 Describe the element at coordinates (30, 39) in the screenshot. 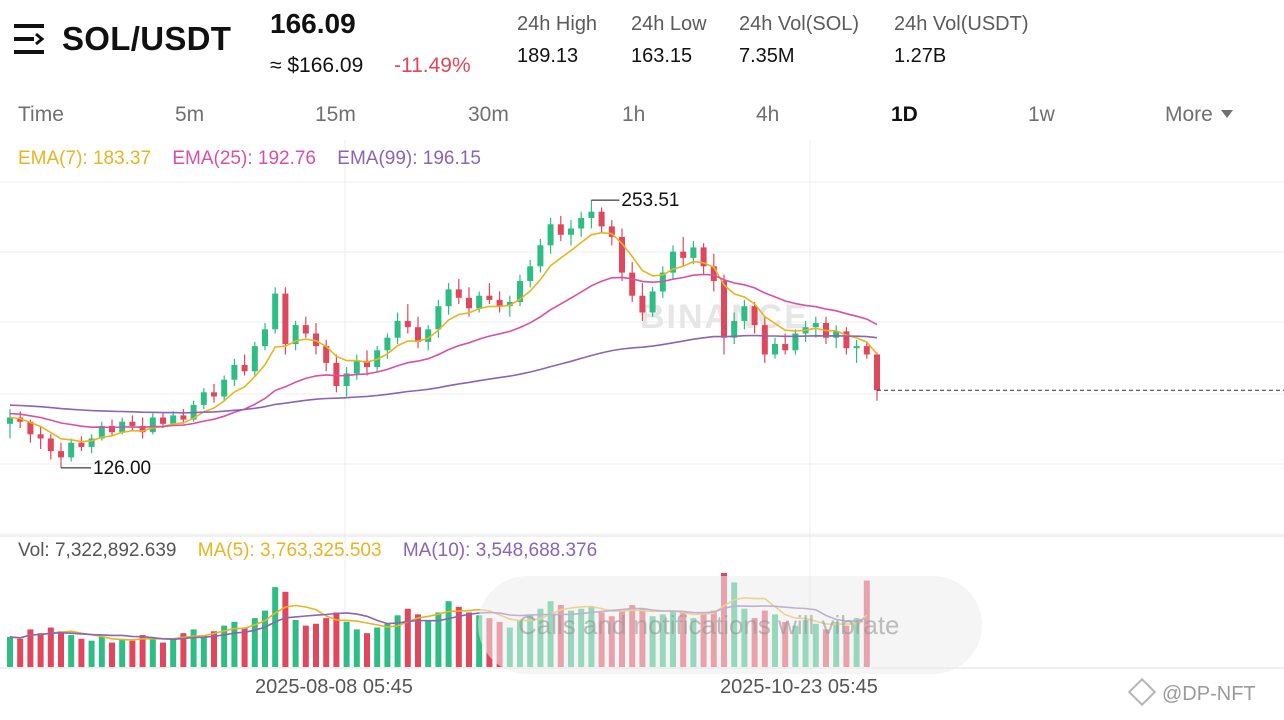

I see `menu-icon` at that location.